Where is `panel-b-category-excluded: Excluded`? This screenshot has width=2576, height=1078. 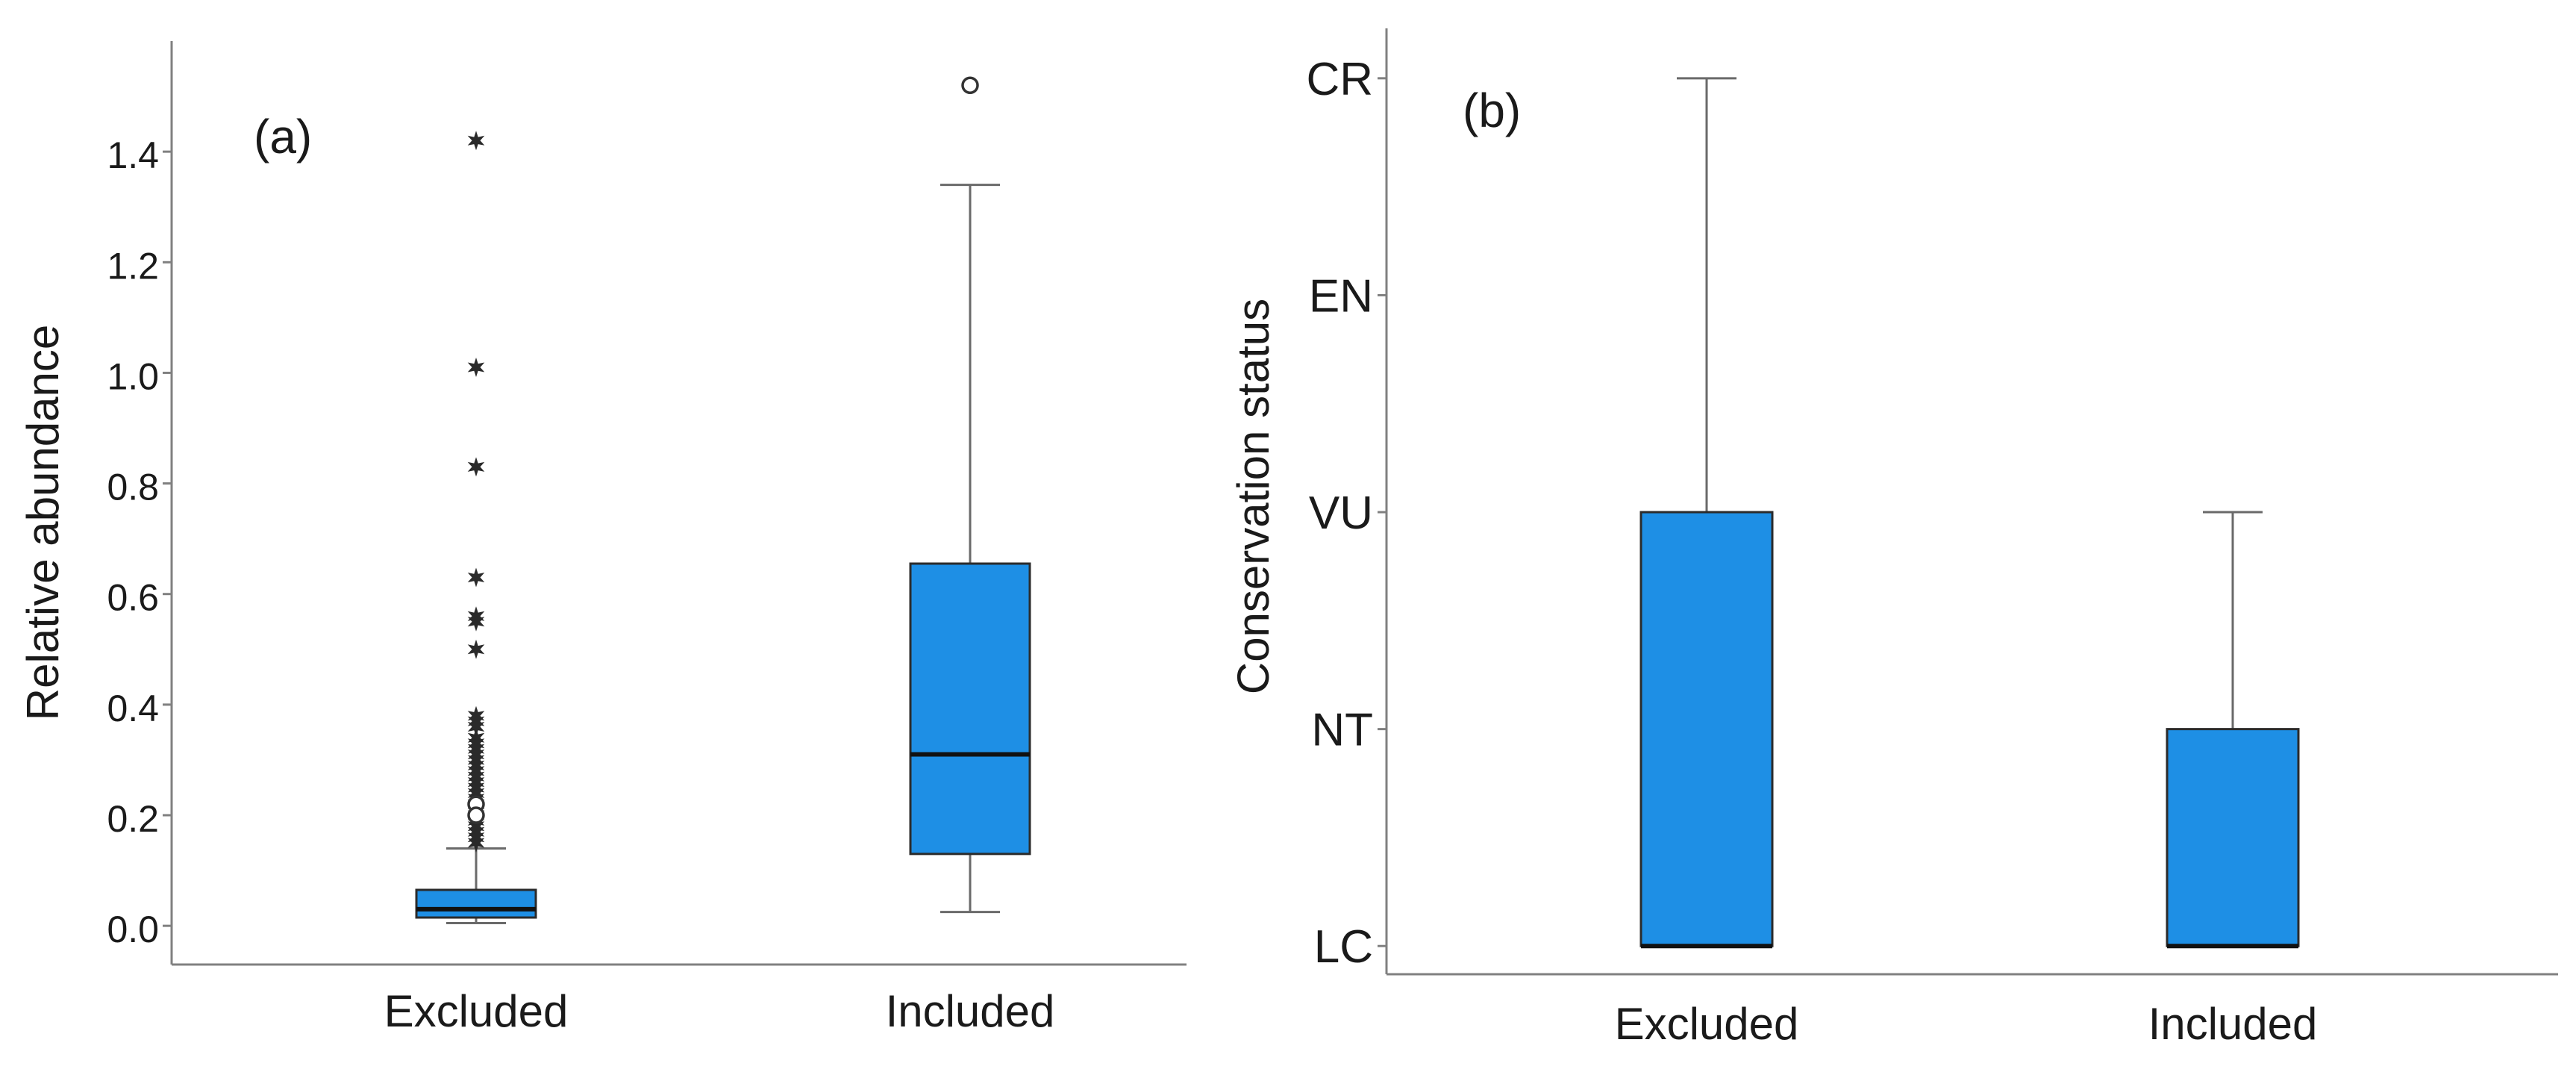
panel-b-category-excluded: Excluded is located at coordinates (1707, 1024).